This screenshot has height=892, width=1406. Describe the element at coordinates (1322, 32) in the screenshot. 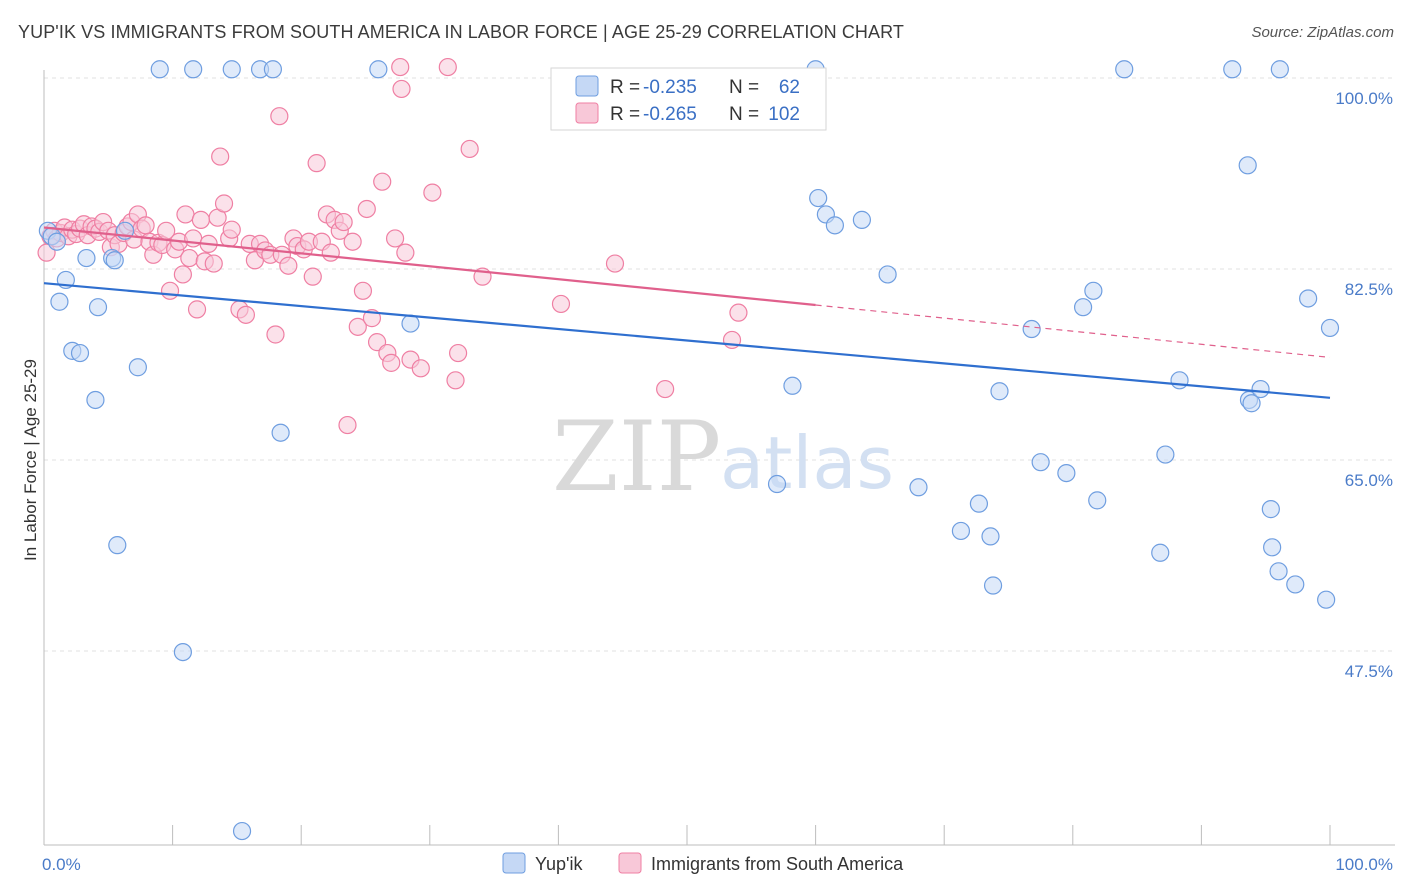

I see `source-credit: Source: ZipAtlas.com` at that location.